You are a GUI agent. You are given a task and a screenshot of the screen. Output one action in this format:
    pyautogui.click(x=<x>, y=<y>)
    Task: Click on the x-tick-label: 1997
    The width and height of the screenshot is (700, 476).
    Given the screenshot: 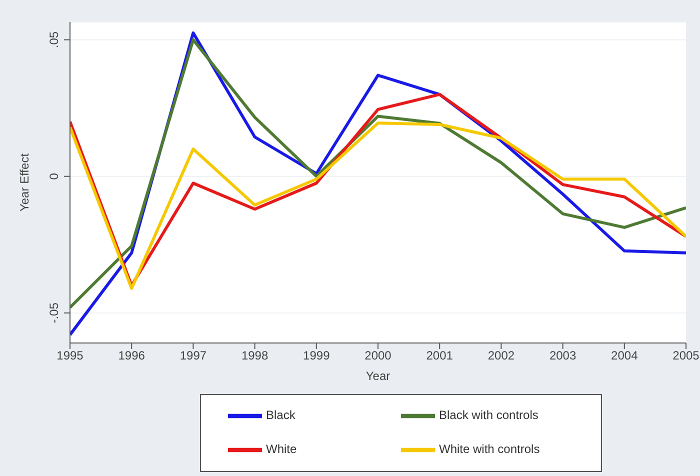 What is the action you would take?
    pyautogui.click(x=193, y=355)
    